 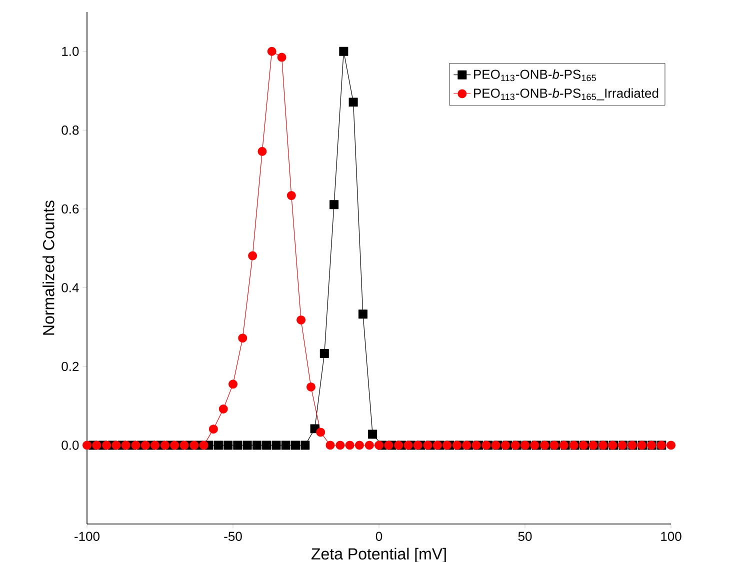 I want to click on legend-label: PEO$_{113}$-ONB-b-PS$_{165}$_Irradiated, so click(x=566, y=94).